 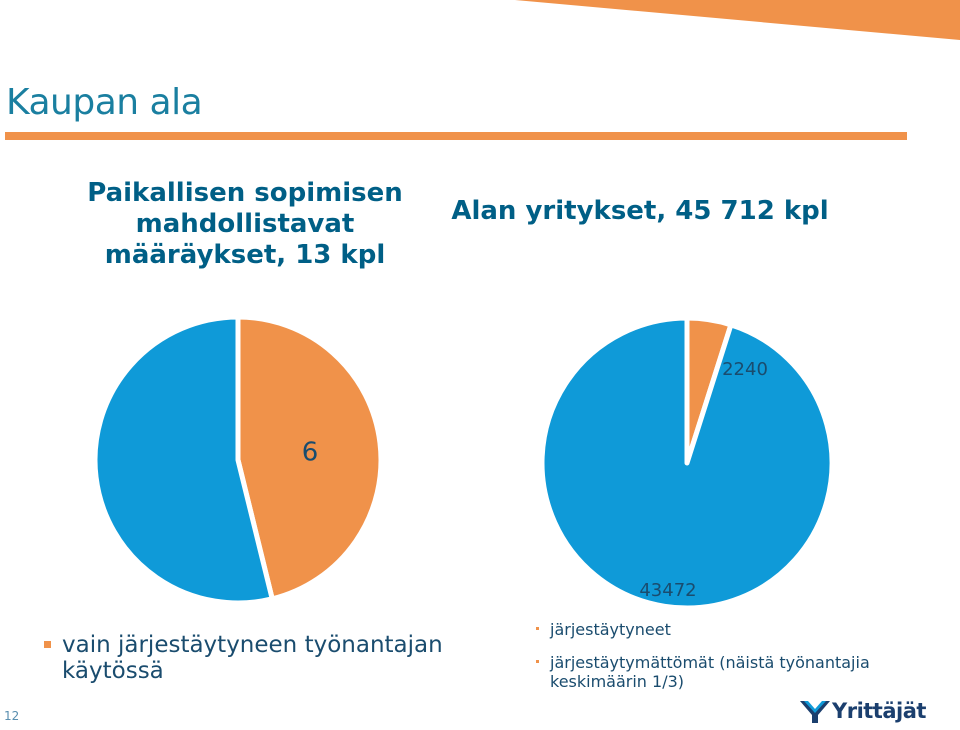 I want to click on yrittajat-logo: Yrittäjät, so click(x=863, y=711).